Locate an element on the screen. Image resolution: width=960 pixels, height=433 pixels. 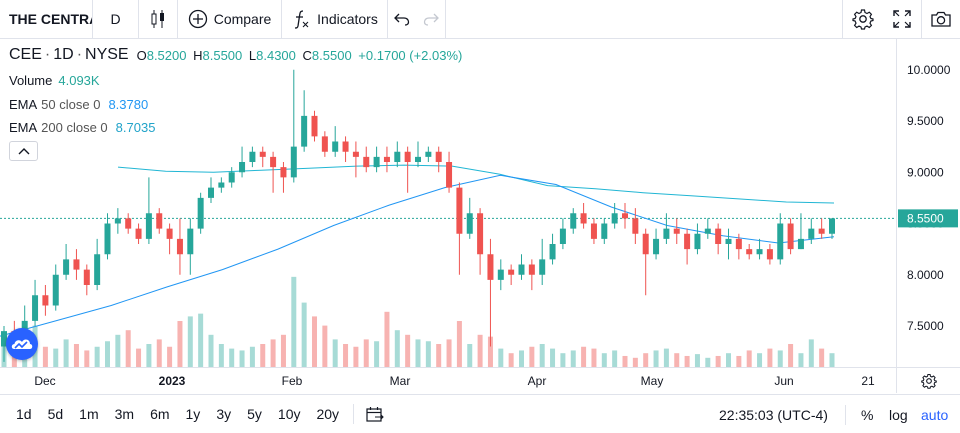
time-tick-label: Feb is located at coordinates (292, 381).